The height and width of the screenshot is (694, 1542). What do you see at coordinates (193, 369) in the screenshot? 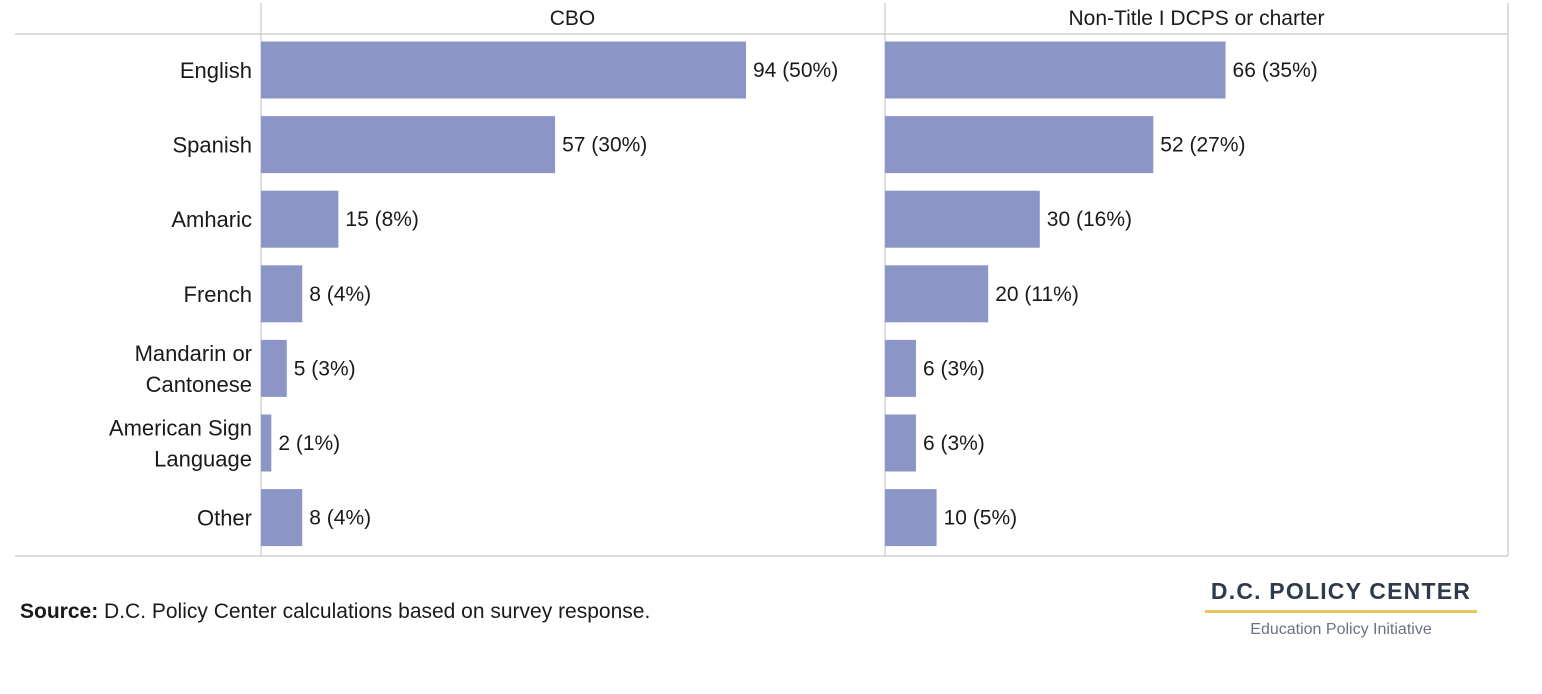
I see `category-label: Mandarin or Cantonese` at bounding box center [193, 369].